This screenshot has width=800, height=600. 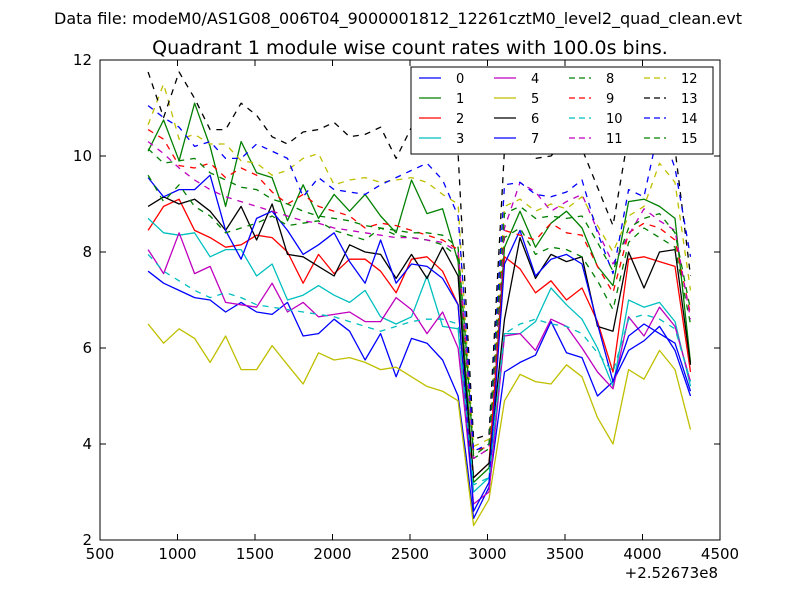 What do you see at coordinates (100, 554) in the screenshot?
I see `x-tick-label: 500` at bounding box center [100, 554].